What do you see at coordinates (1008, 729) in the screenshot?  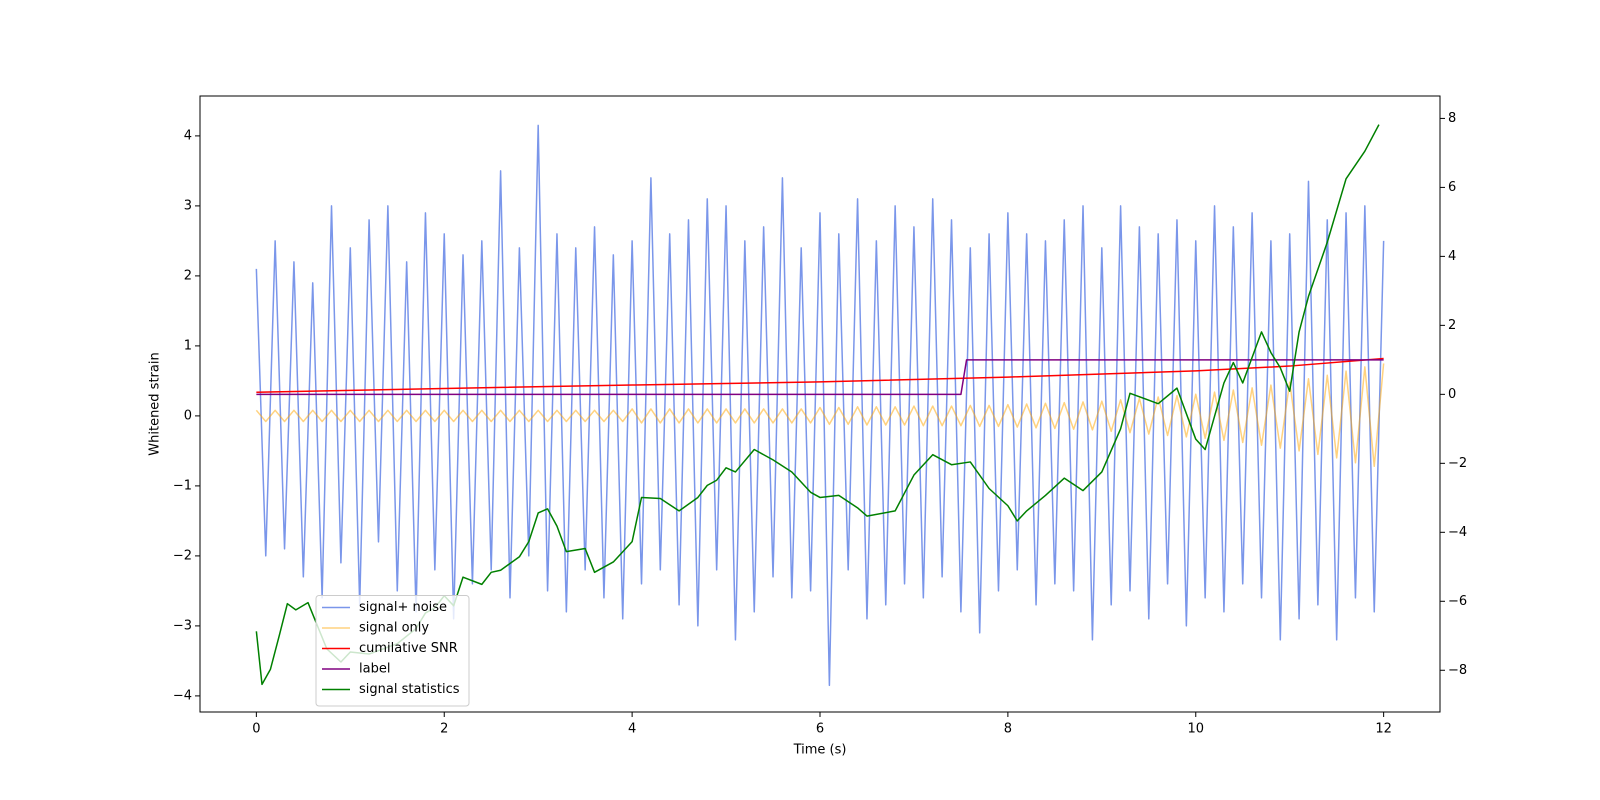 I see `x-tick-label: 8` at bounding box center [1008, 729].